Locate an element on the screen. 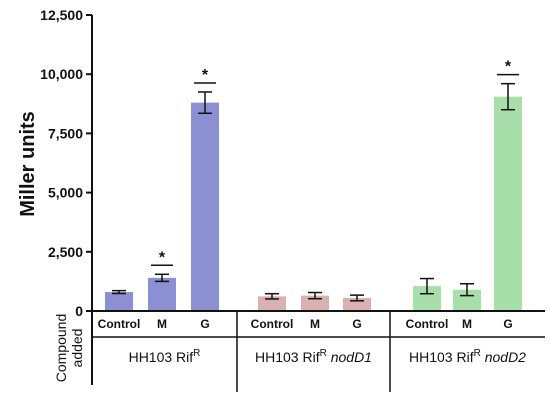 This screenshot has width=550, height=416. group-label: HH103 RifR nodD2 is located at coordinates (467, 356).